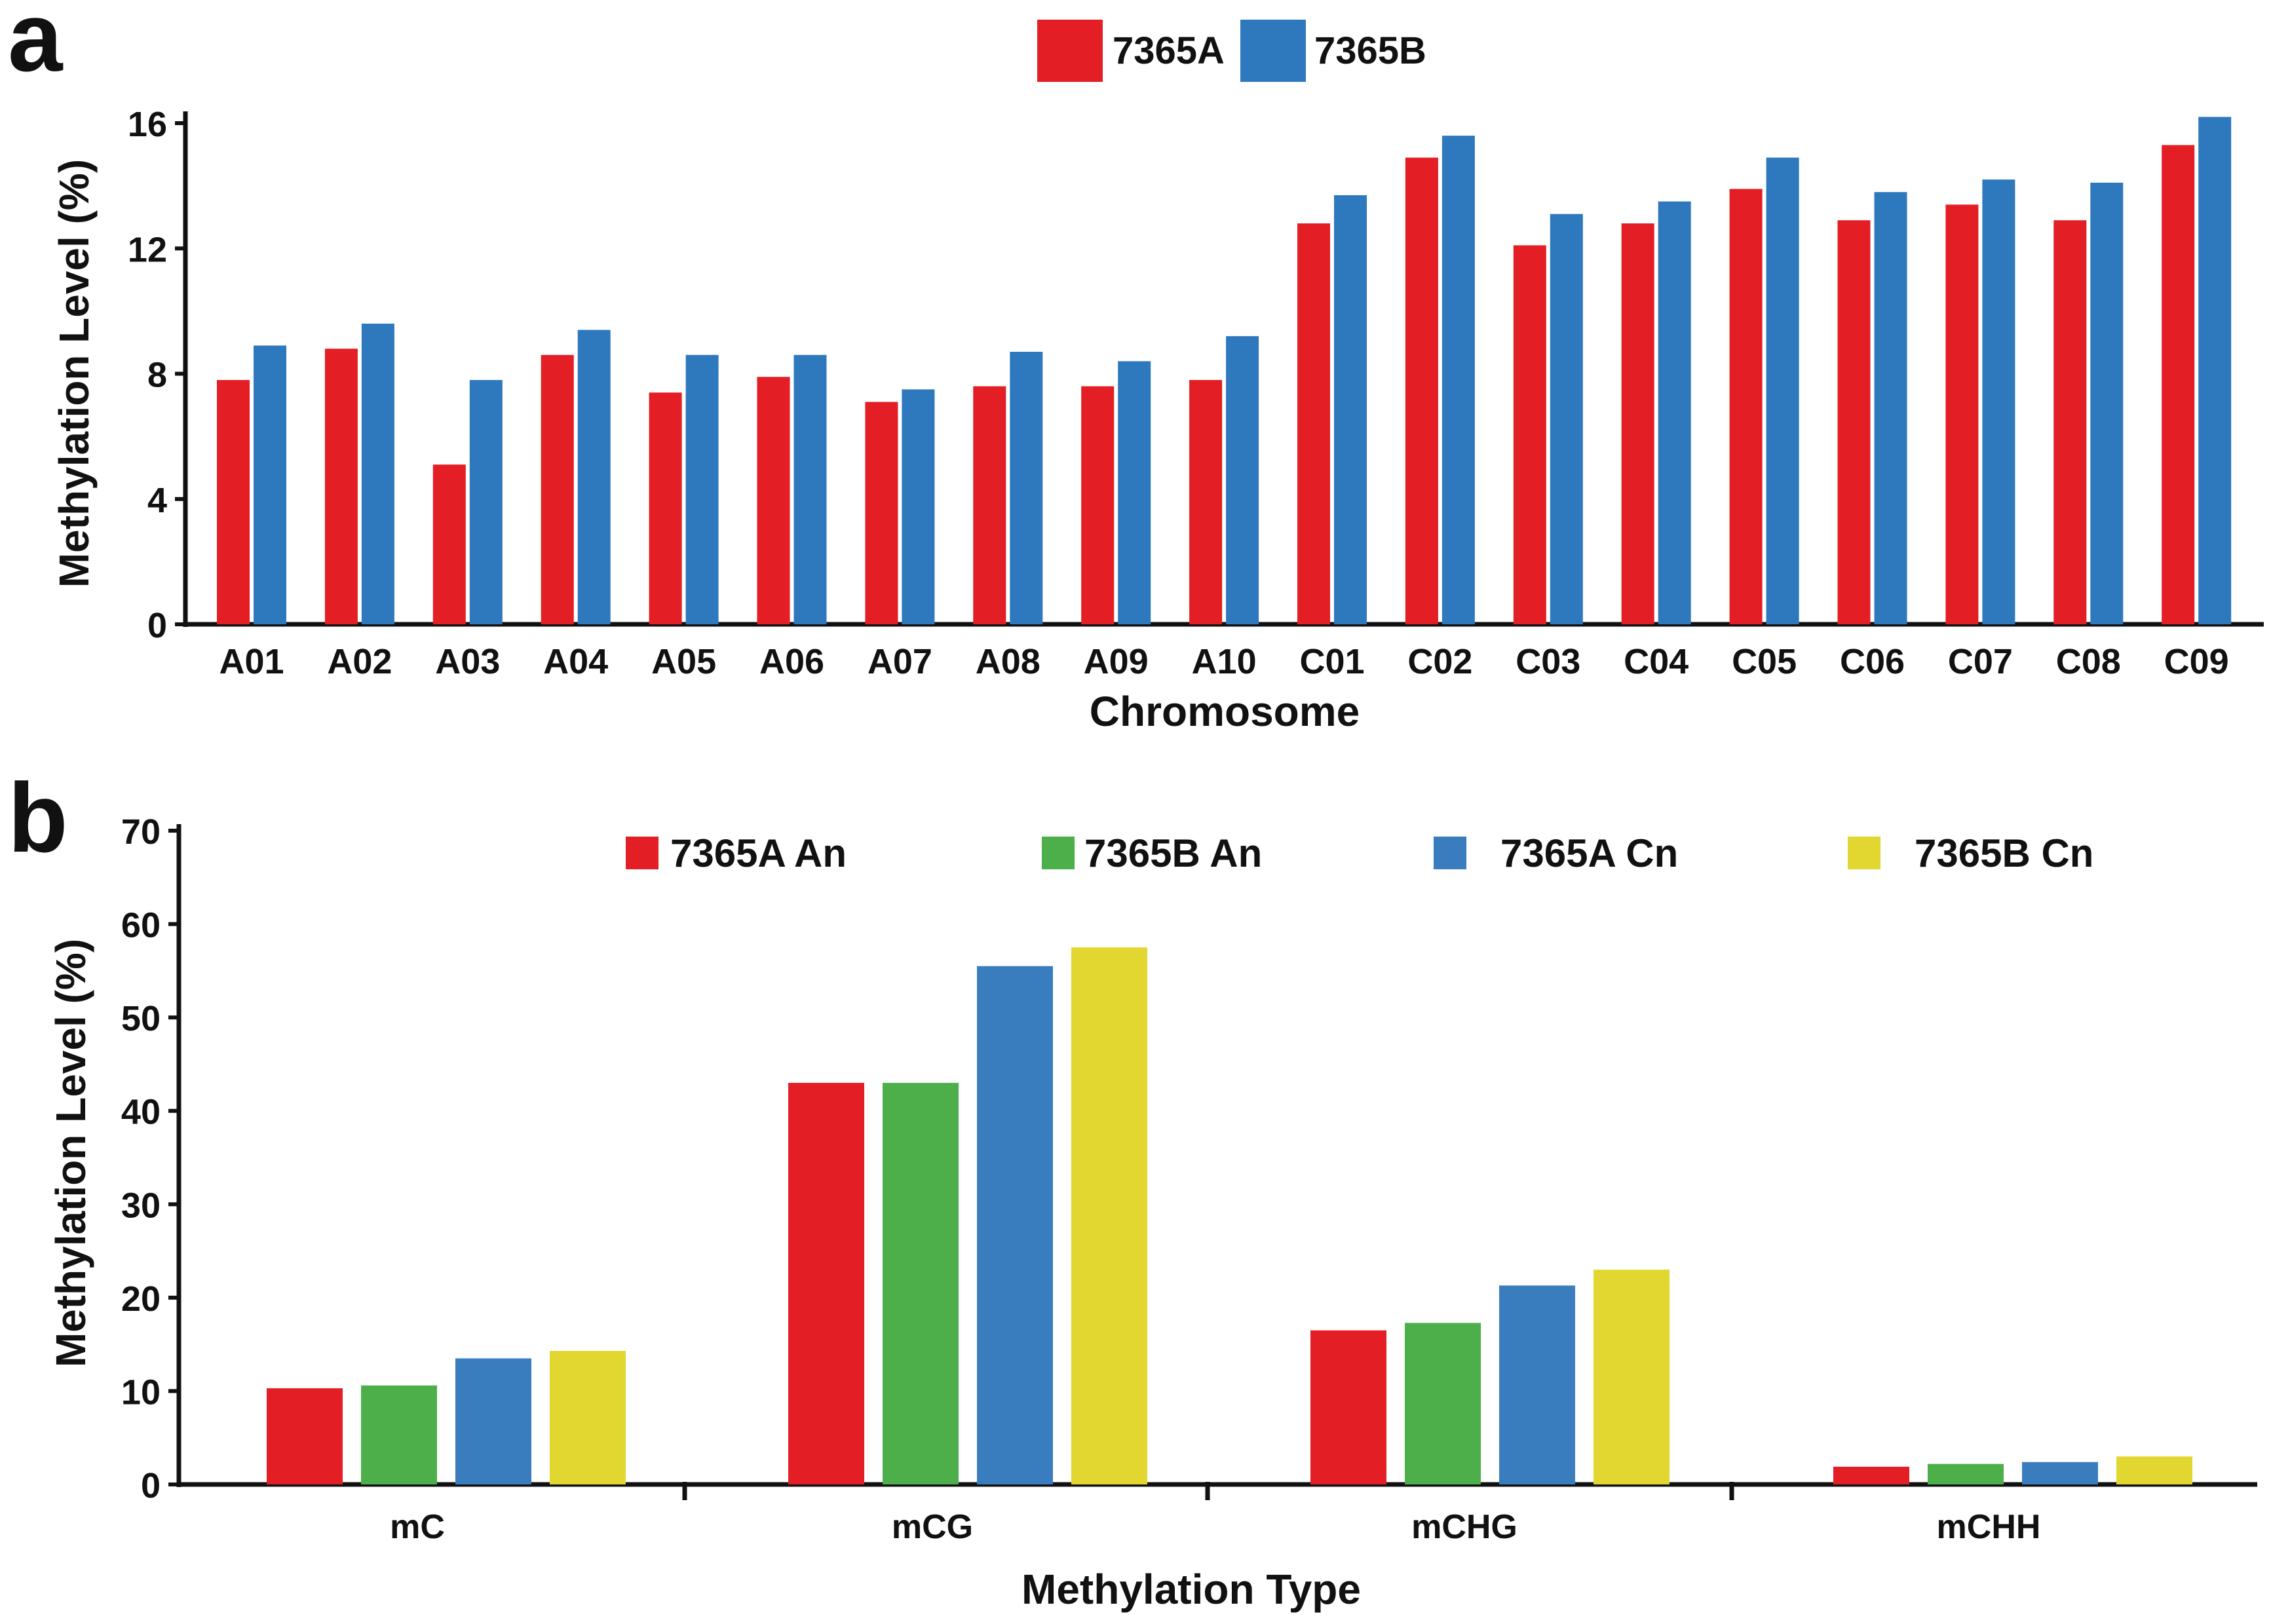 The width and height of the screenshot is (2271, 1624). What do you see at coordinates (1450, 853) in the screenshot?
I see `legend-swatch-7365A-Cn` at bounding box center [1450, 853].